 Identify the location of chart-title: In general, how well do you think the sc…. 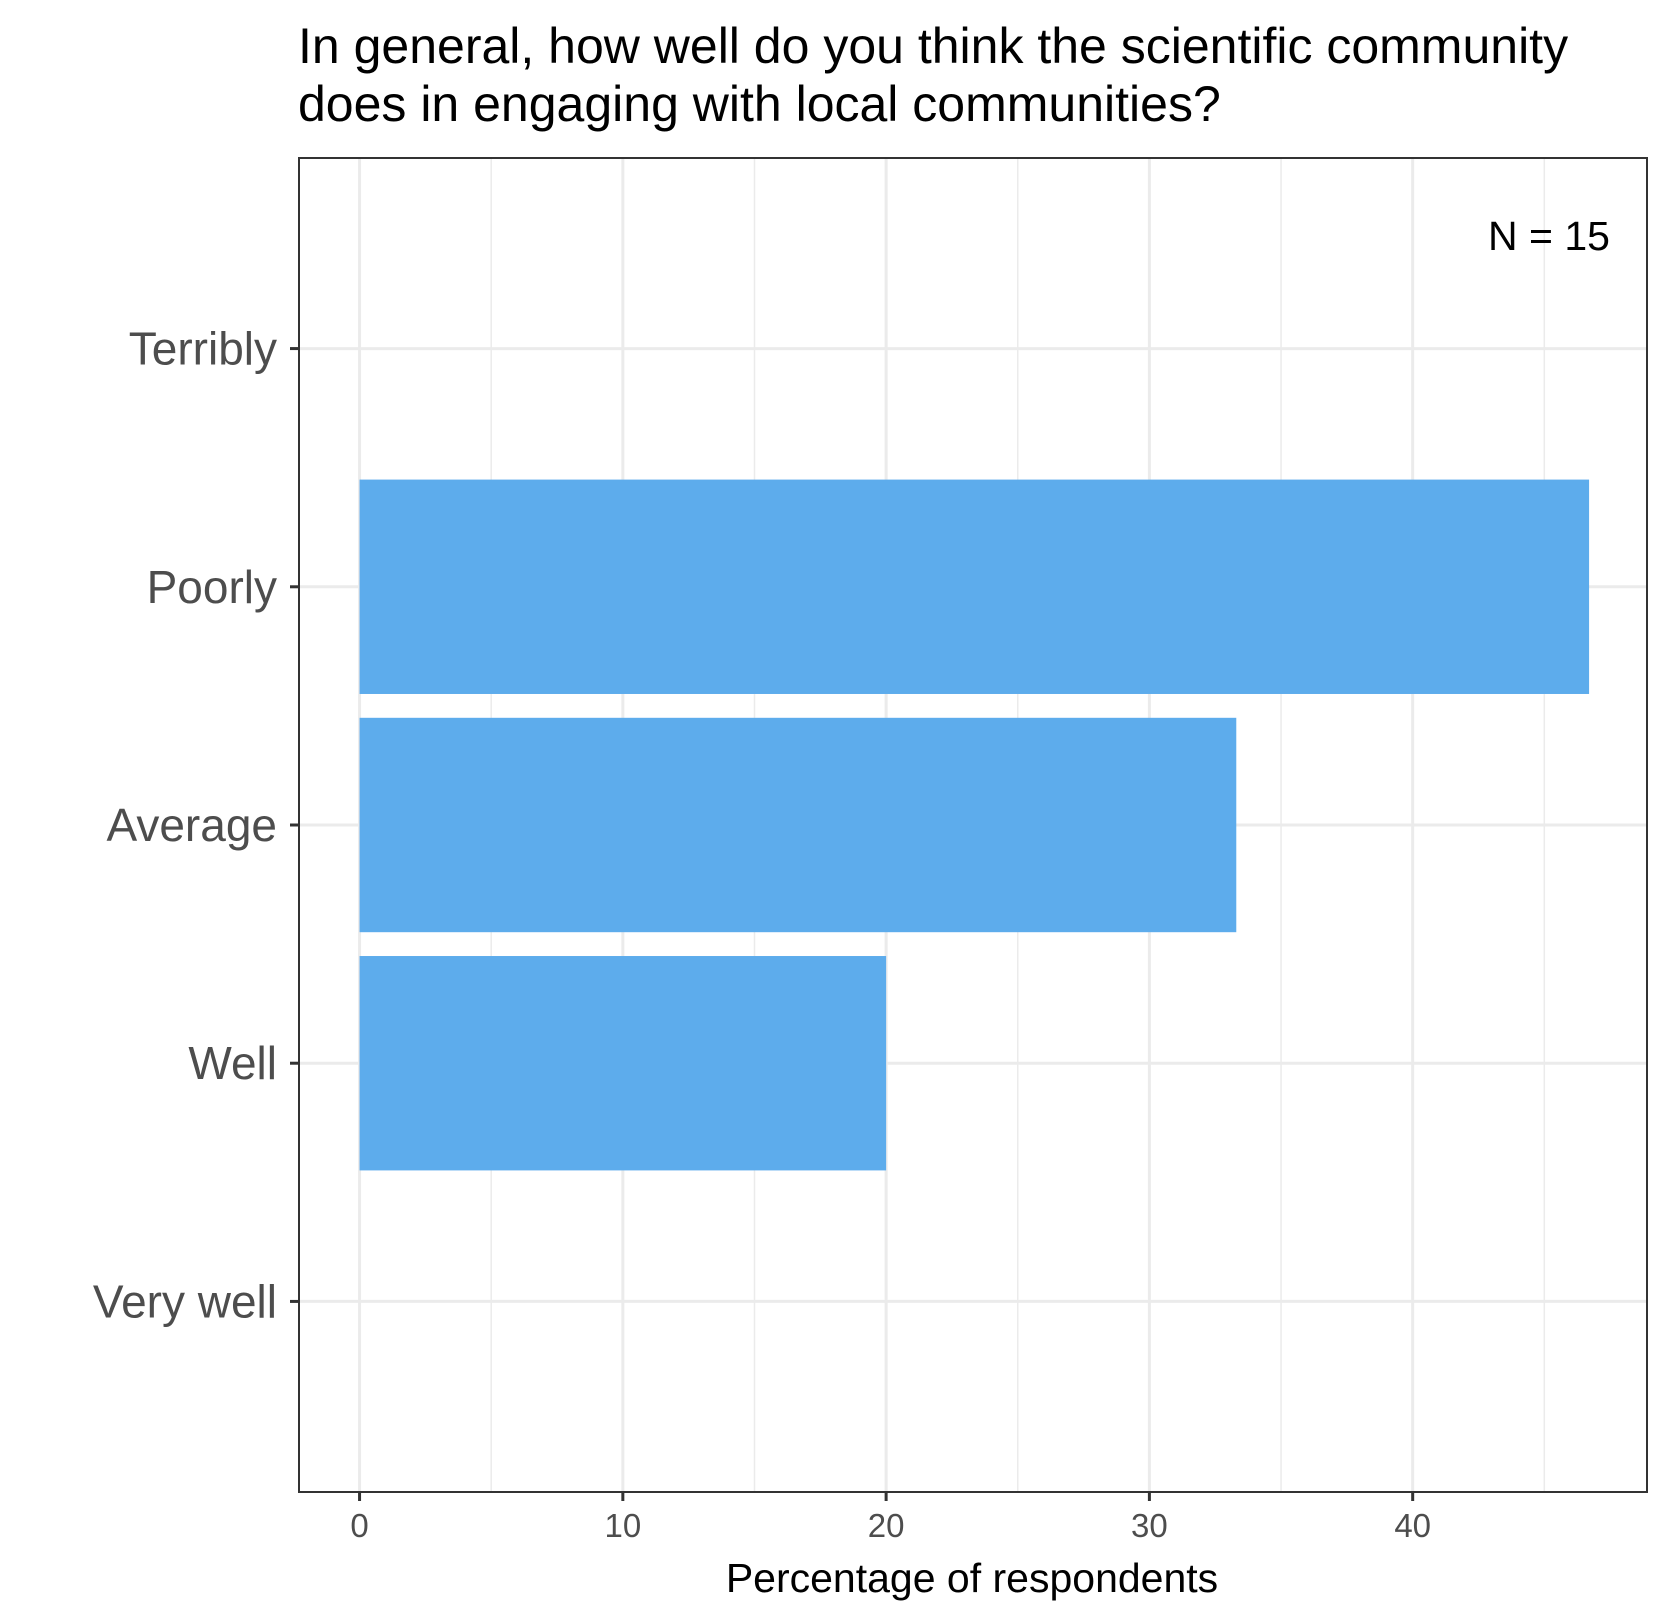
(933, 75).